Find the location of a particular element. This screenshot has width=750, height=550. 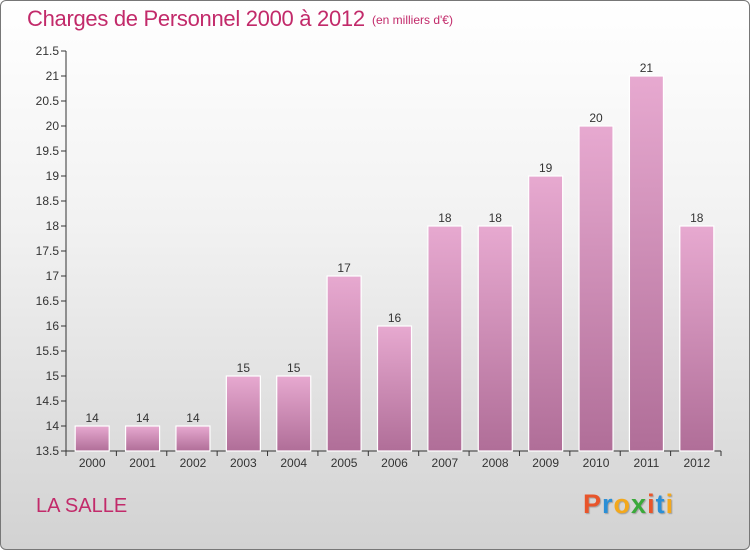

proxiti-logo: Proxiti is located at coordinates (628, 504).